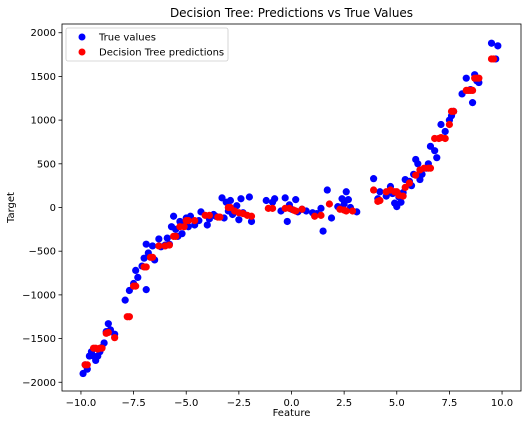  What do you see at coordinates (186, 403) in the screenshot?
I see `x-tick-label: −5.0` at bounding box center [186, 403].